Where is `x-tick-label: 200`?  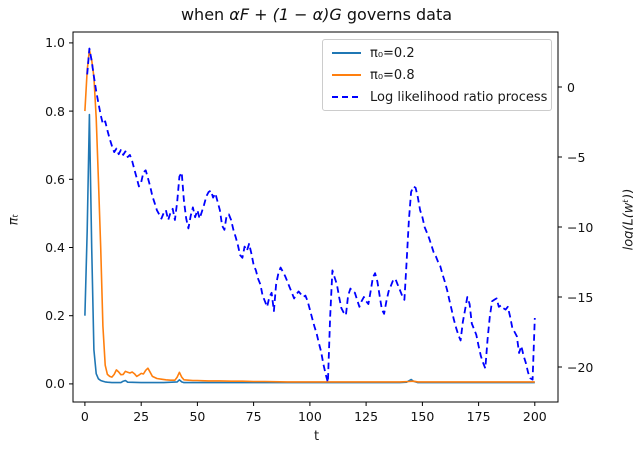
x-tick-label: 200 is located at coordinates (534, 416).